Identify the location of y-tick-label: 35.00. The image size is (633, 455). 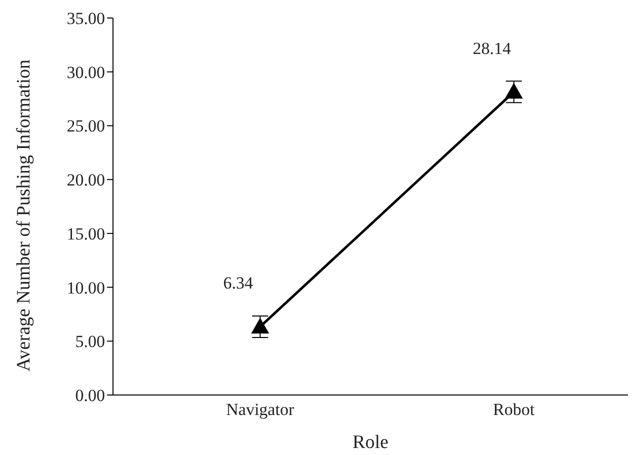
(85, 18).